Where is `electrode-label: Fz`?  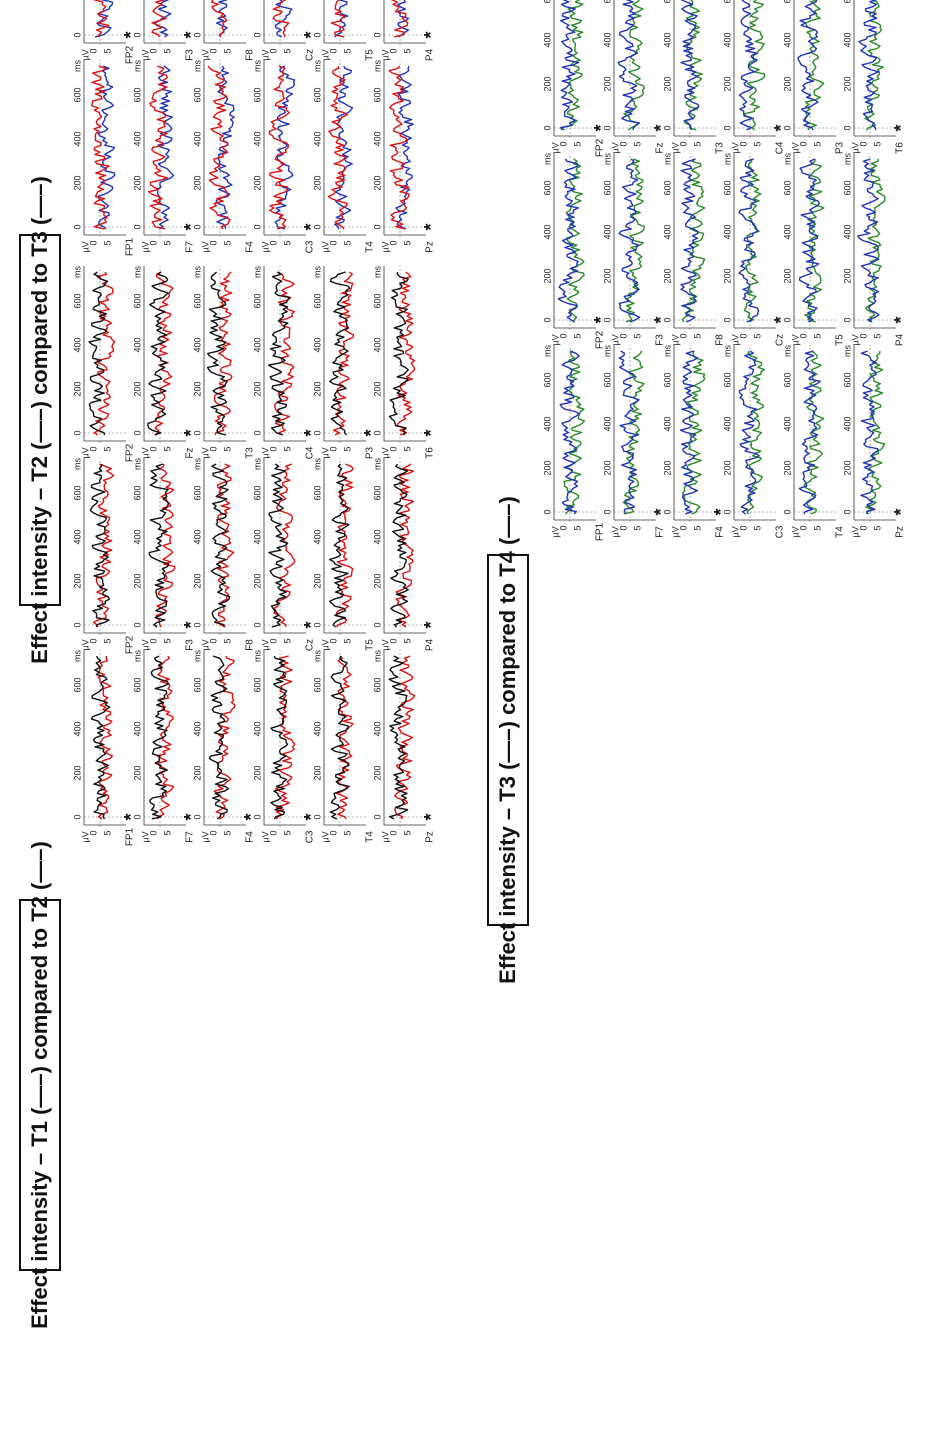 electrode-label: Fz is located at coordinates (660, 147).